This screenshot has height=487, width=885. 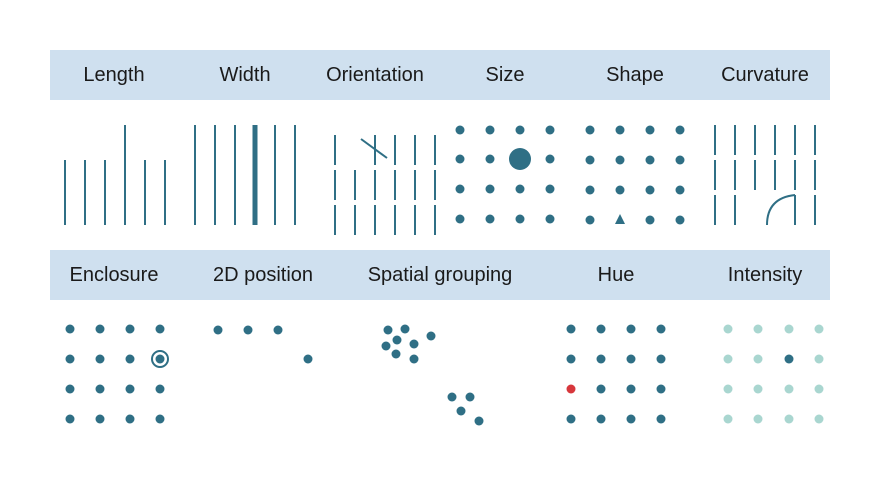 What do you see at coordinates (789, 359) in the screenshot?
I see `intensity-dark-dot` at bounding box center [789, 359].